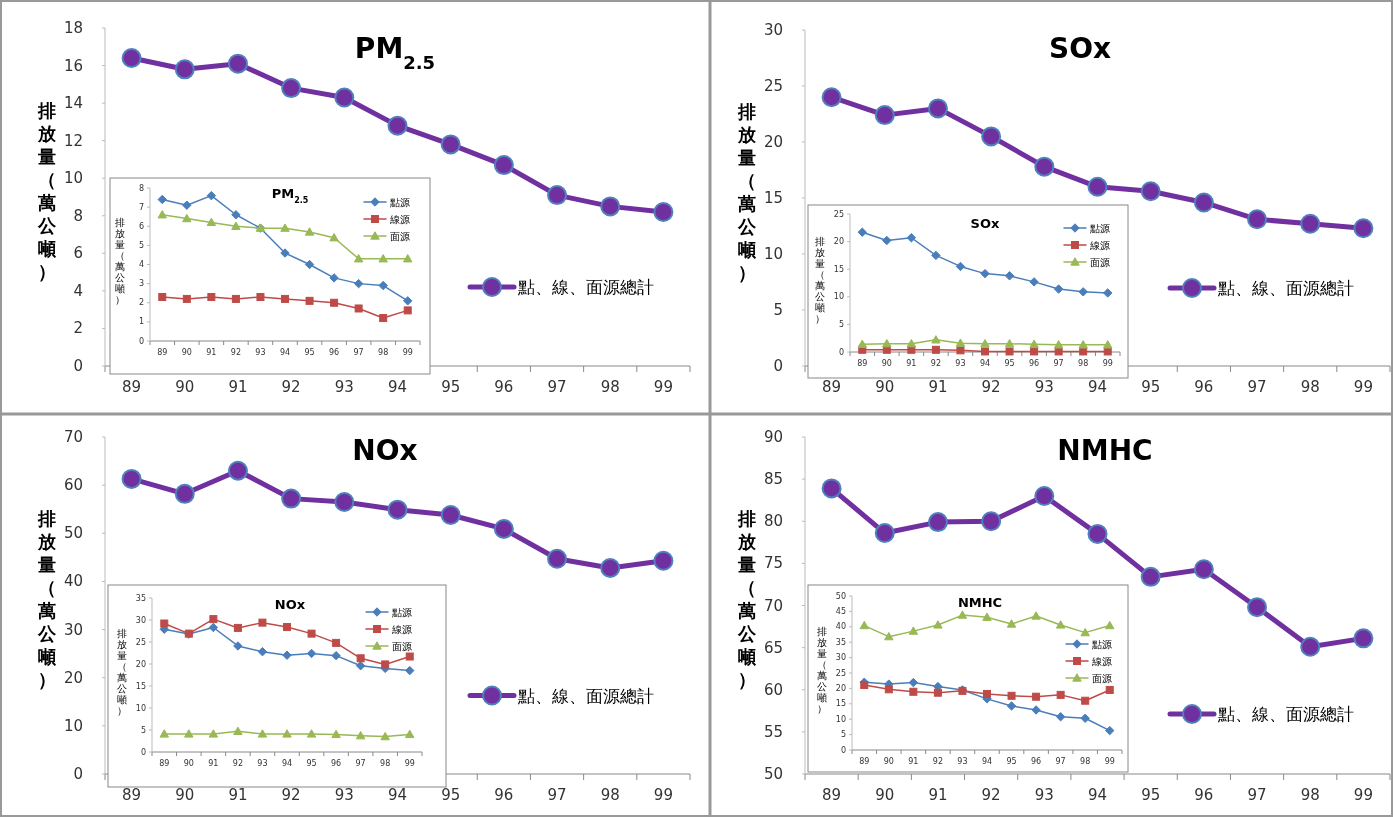 This screenshot has height=817, width=1393. What do you see at coordinates (73, 103) in the screenshot?
I see `y-tick-label: 14` at bounding box center [73, 103].